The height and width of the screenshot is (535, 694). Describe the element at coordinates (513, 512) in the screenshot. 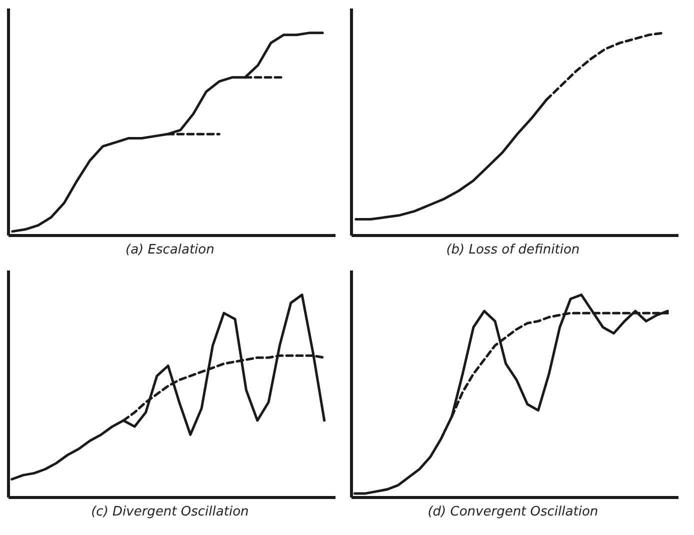

I see `text: (d) Convergent Oscillation` at that location.